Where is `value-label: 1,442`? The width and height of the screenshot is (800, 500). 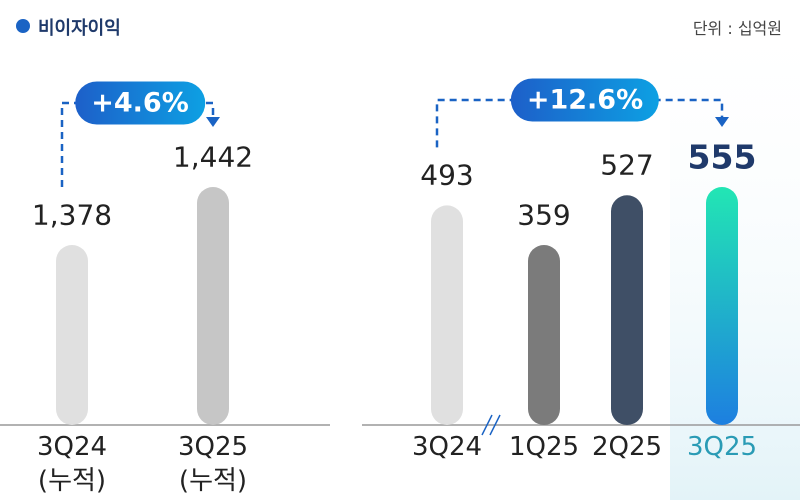 value-label: 1,442 is located at coordinates (213, 157).